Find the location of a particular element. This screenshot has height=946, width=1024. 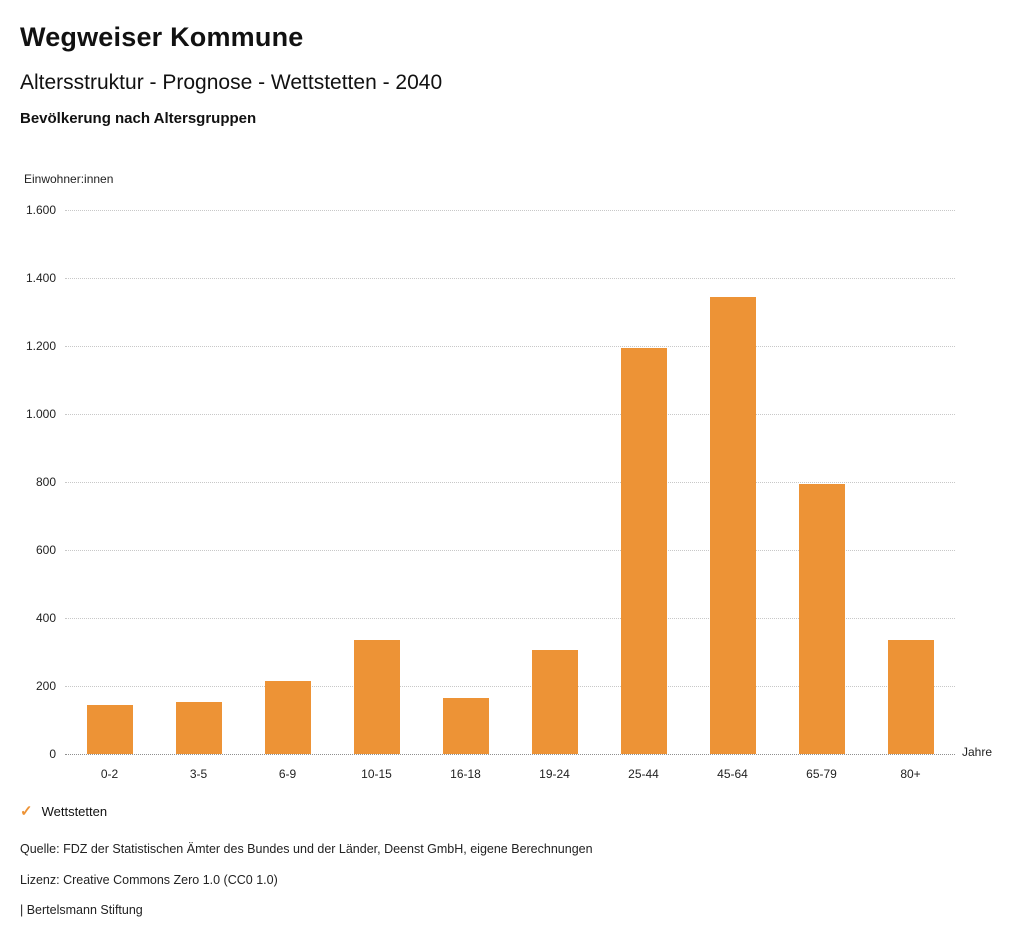

x-tick-label-3-5: 3-5 is located at coordinates (198, 774).